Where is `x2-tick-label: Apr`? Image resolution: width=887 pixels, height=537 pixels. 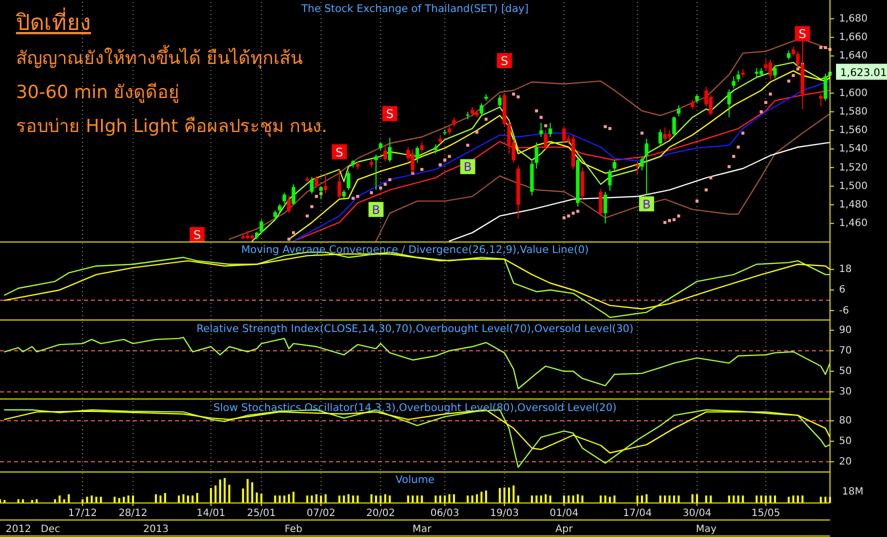
x2-tick-label: Apr is located at coordinates (564, 529).